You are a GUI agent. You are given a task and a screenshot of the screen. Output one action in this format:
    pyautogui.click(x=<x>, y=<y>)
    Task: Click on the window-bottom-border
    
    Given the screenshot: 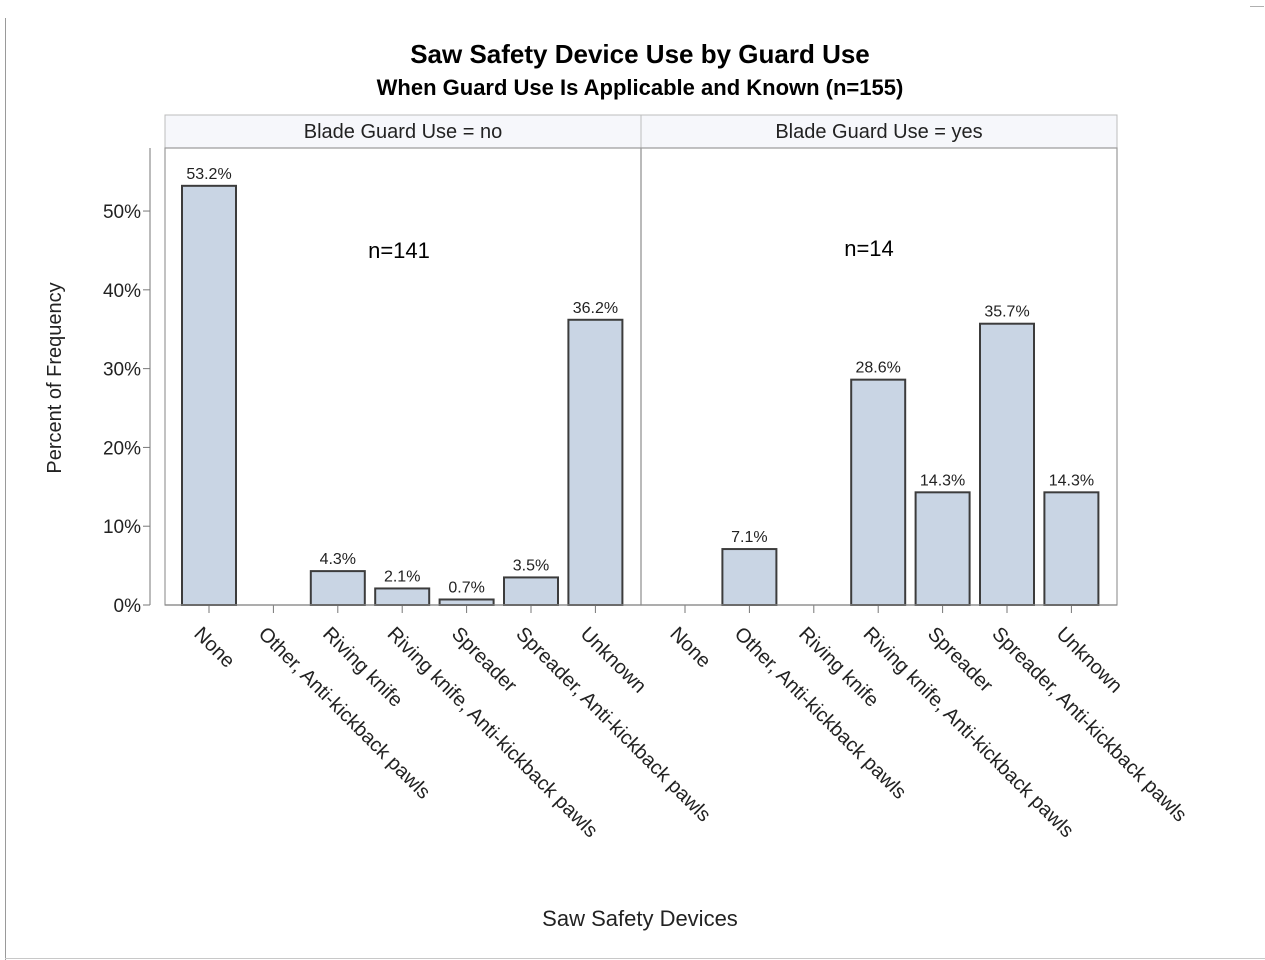 What is the action you would take?
    pyautogui.click(x=635, y=958)
    